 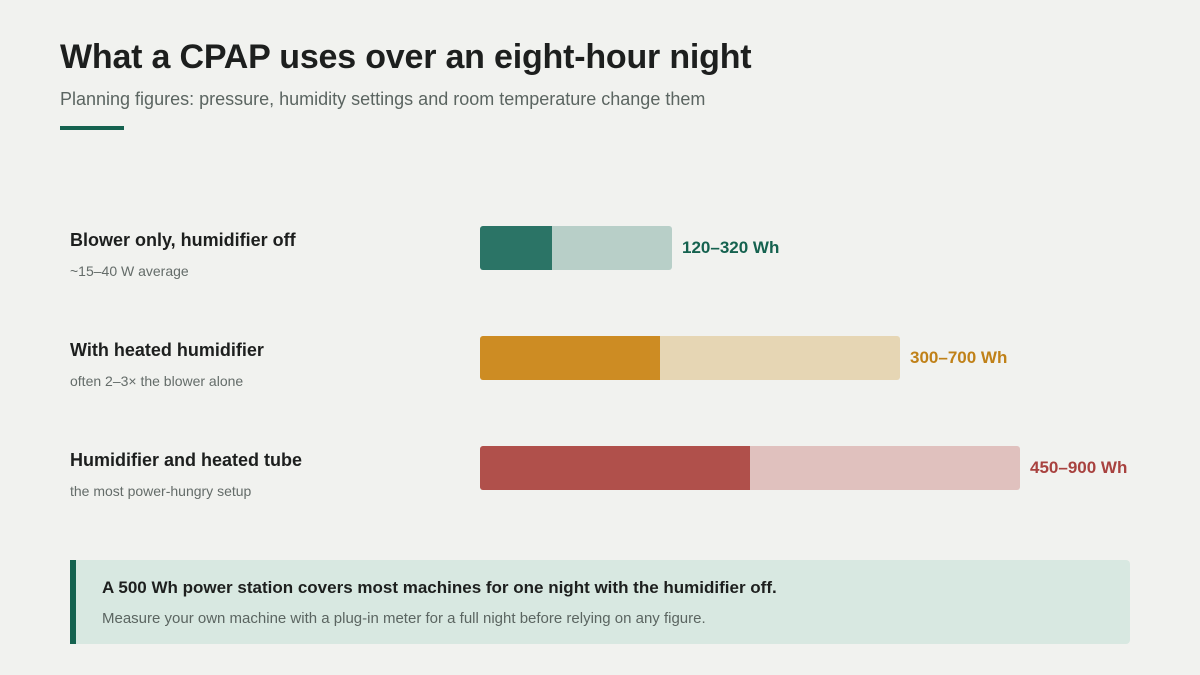 What do you see at coordinates (129, 271) in the screenshot?
I see `row-note: ~15–40 W average` at bounding box center [129, 271].